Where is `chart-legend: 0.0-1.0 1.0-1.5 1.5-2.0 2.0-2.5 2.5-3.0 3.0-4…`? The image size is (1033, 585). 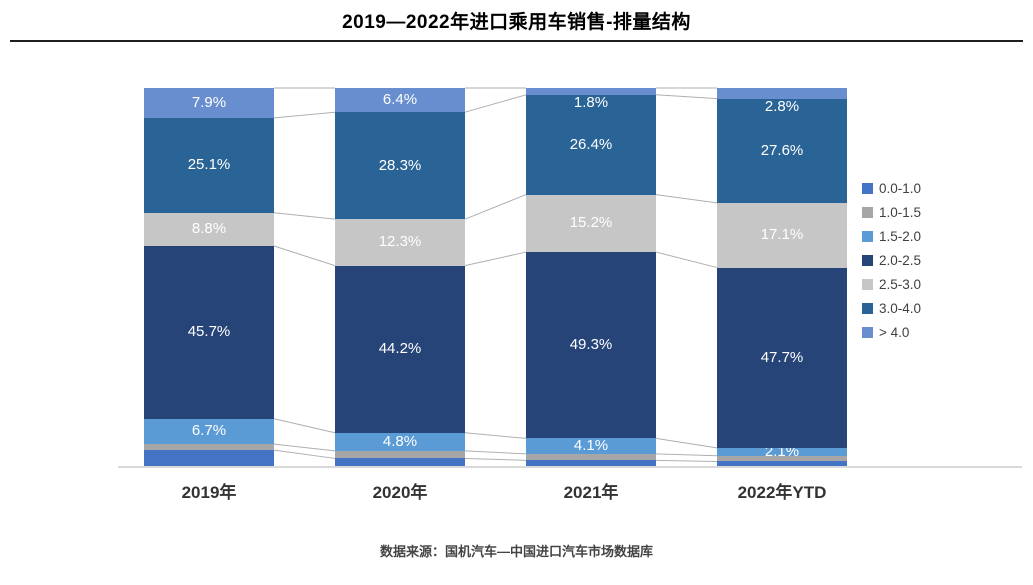
chart-legend: 0.0-1.0 1.0-1.5 1.5-2.0 2.0-2.5 2.5-3.0 3.0-4… is located at coordinates (891, 260).